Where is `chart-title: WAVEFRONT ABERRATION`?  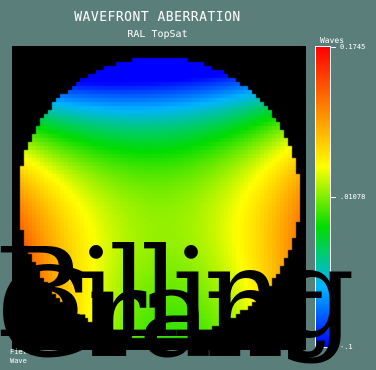 chart-title: WAVEFRONT ABERRATION is located at coordinates (157, 17).